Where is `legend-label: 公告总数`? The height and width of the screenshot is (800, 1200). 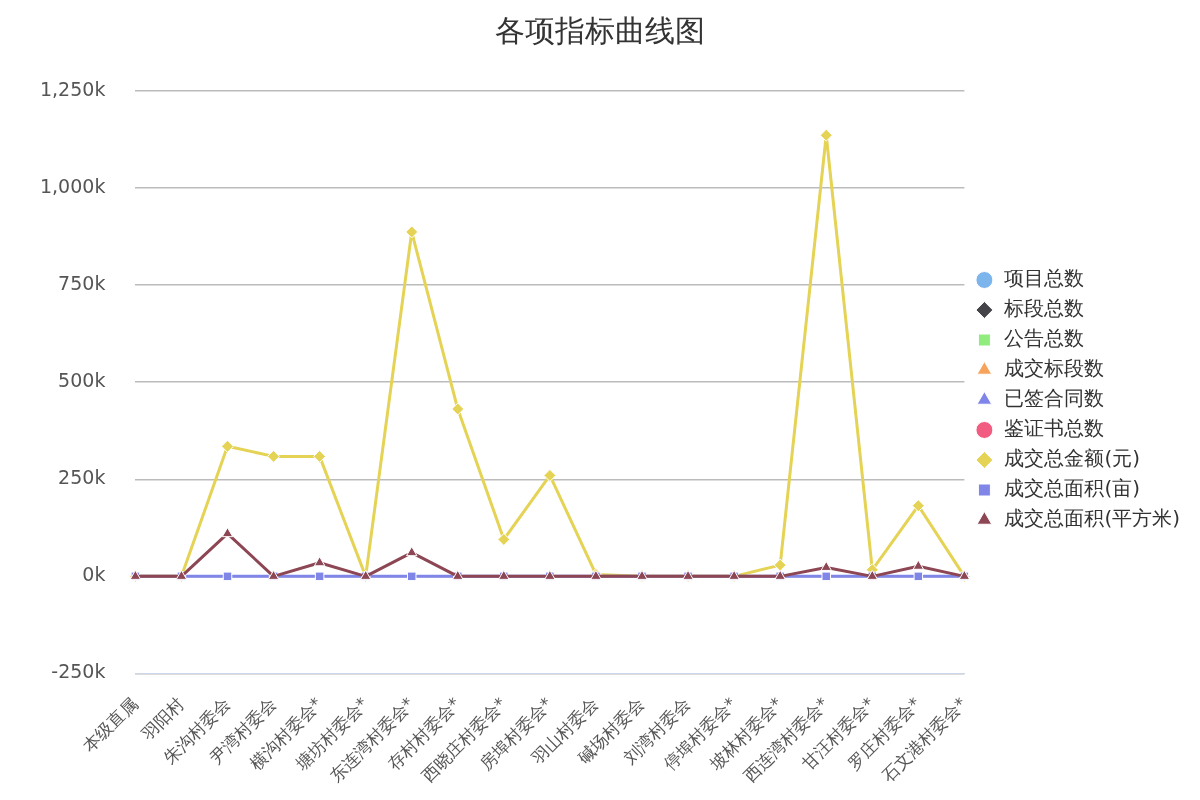 legend-label: 公告总数 is located at coordinates (1044, 338).